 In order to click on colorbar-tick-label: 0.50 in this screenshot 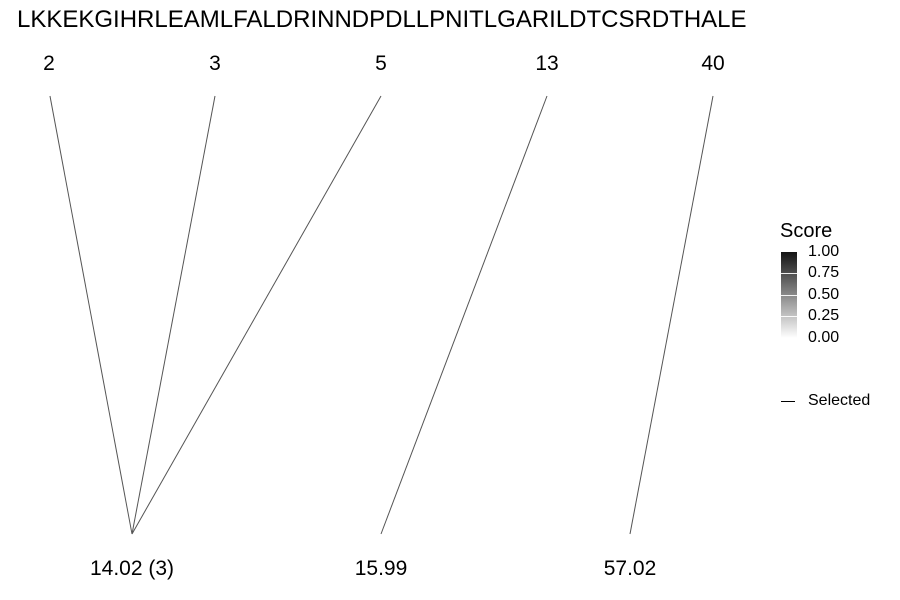, I will do `click(824, 294)`.